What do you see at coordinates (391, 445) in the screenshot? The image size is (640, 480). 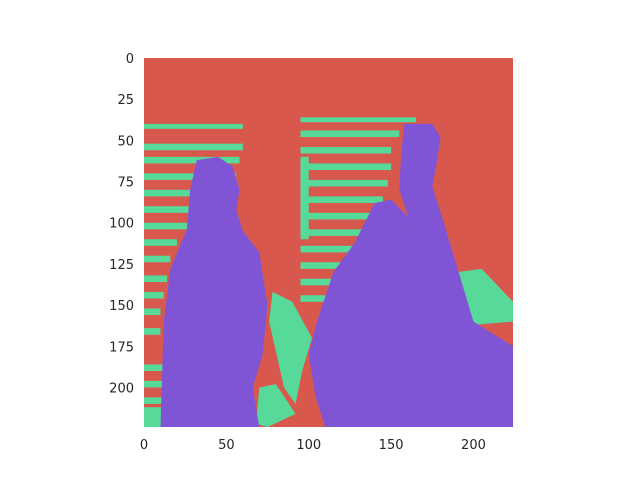 I see `x-tick-label: 150` at bounding box center [391, 445].